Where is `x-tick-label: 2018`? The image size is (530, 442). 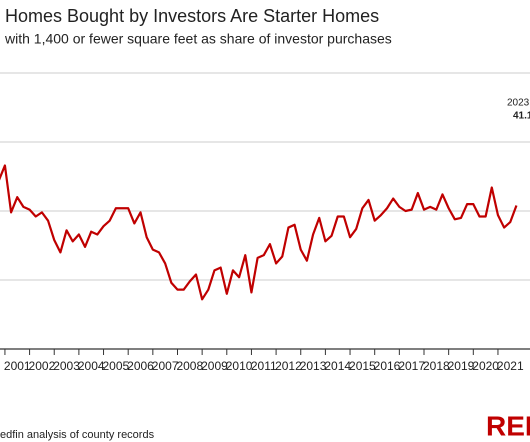 x-tick-label: 2018 is located at coordinates (436, 366).